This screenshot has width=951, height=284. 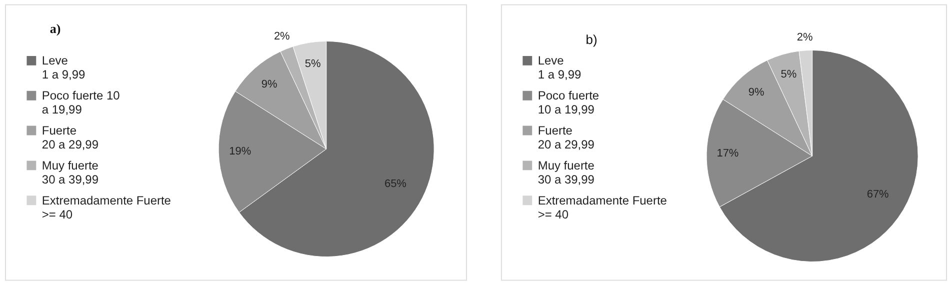 I want to click on data-label: 65%, so click(x=395, y=184).